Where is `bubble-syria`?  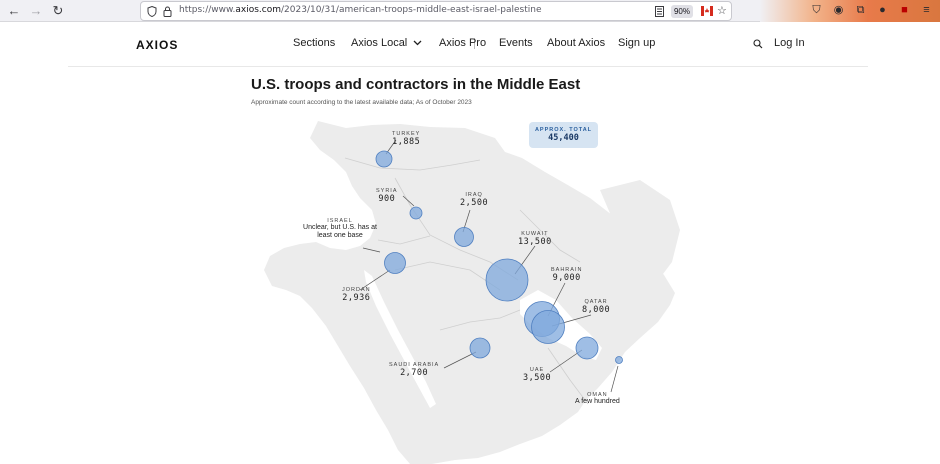
bubble-syria is located at coordinates (416, 213).